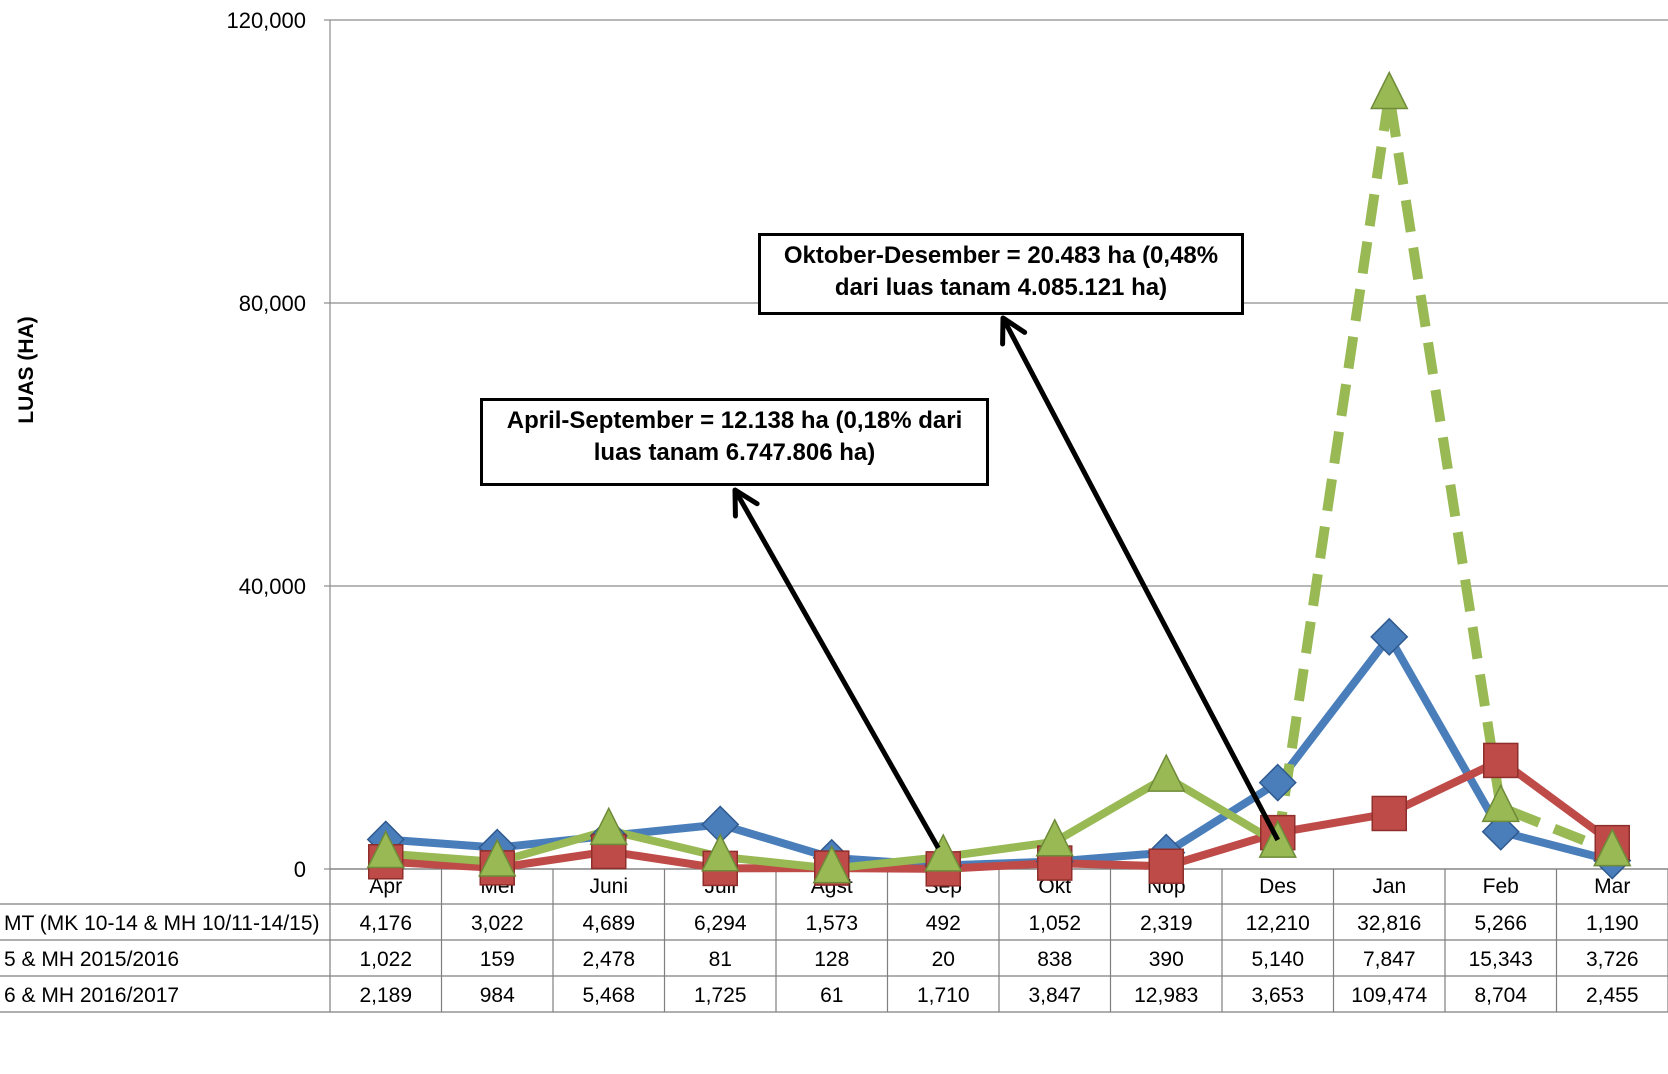  What do you see at coordinates (162, 923) in the screenshot?
I see `series-name-label: MT (MK 10-14 & MH 10/11-14/15)` at bounding box center [162, 923].